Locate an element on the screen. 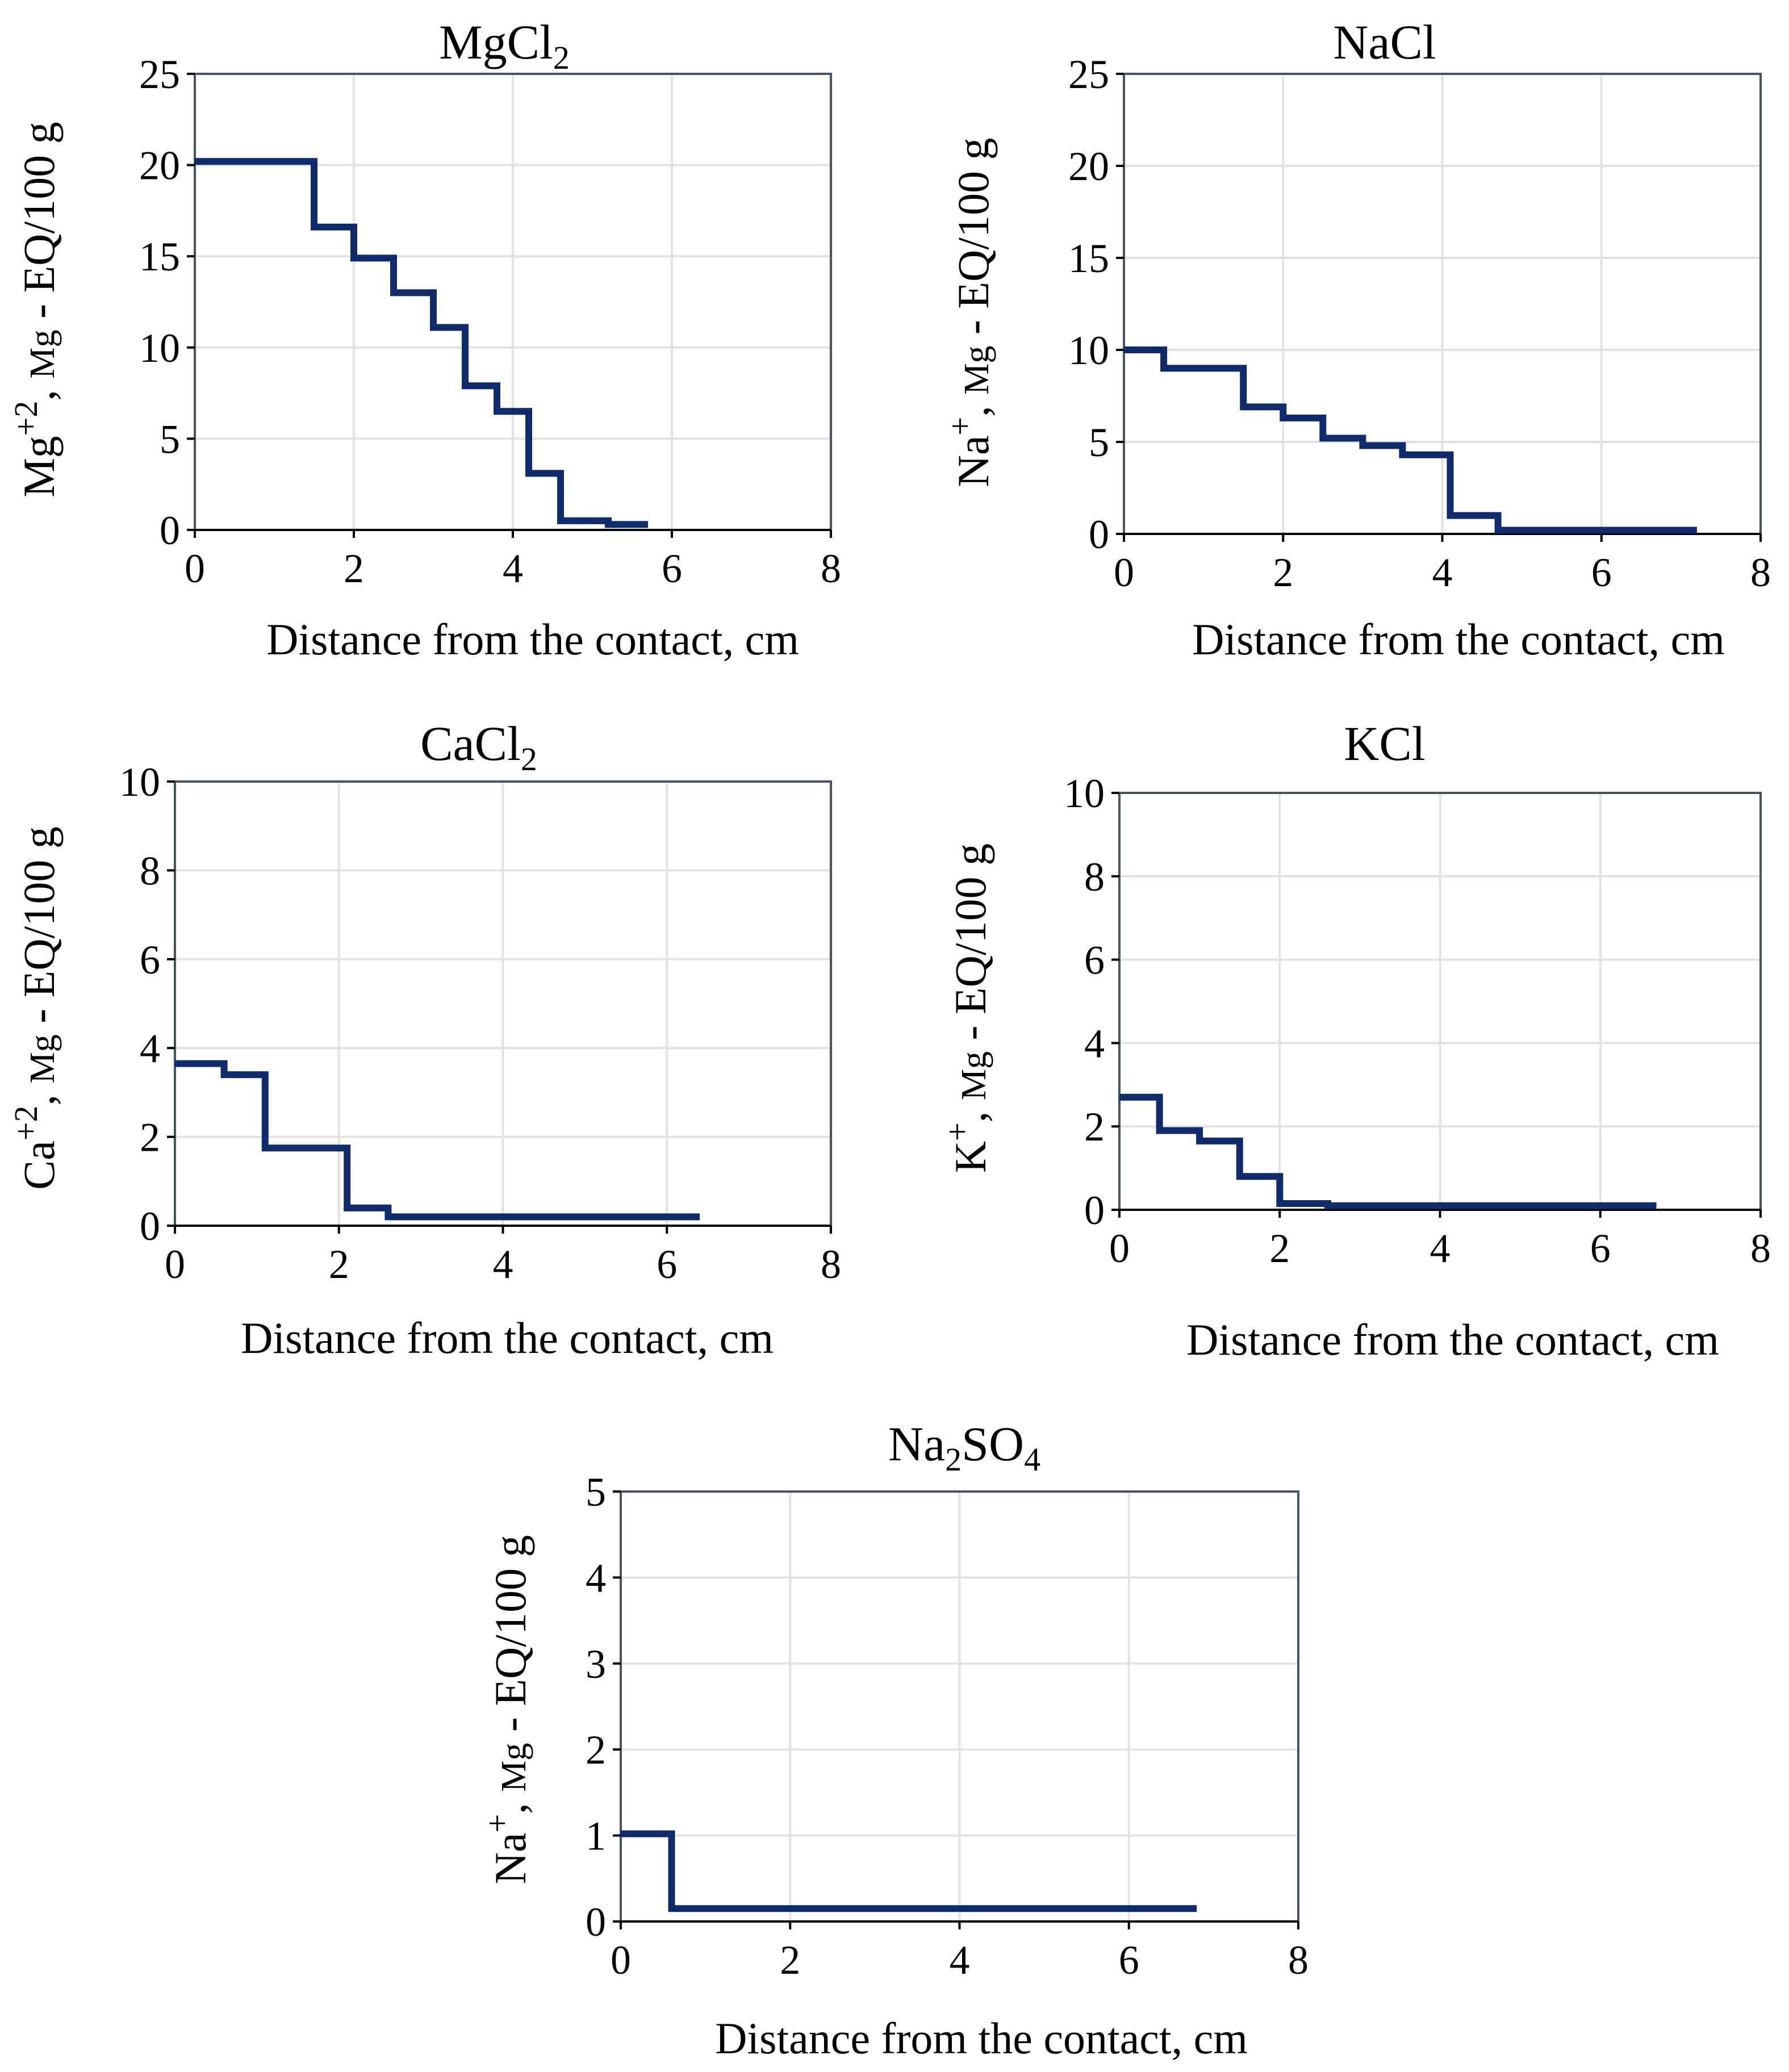 This screenshot has height=2072, width=1789. chart-title: NaCl is located at coordinates (1384, 42).